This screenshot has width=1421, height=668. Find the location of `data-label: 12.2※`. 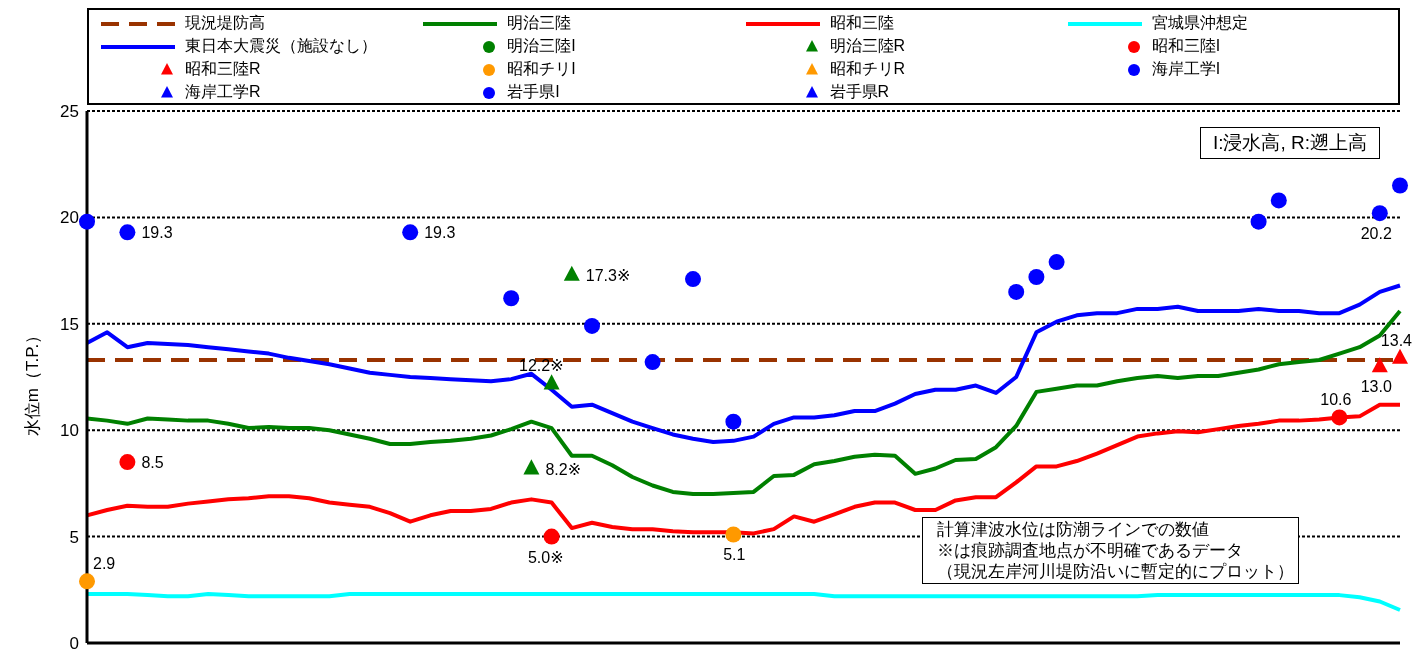

data-label: 12.2※ is located at coordinates (541, 366).